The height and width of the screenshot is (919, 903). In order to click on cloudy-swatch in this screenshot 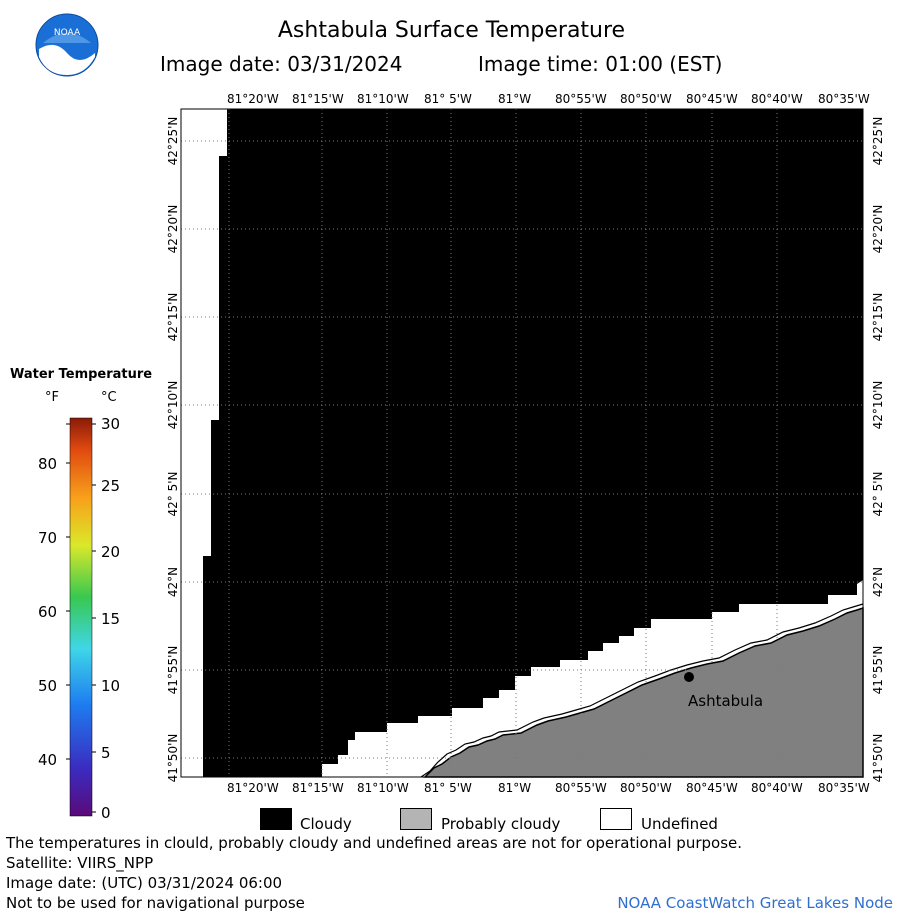, I will do `click(276, 819)`.